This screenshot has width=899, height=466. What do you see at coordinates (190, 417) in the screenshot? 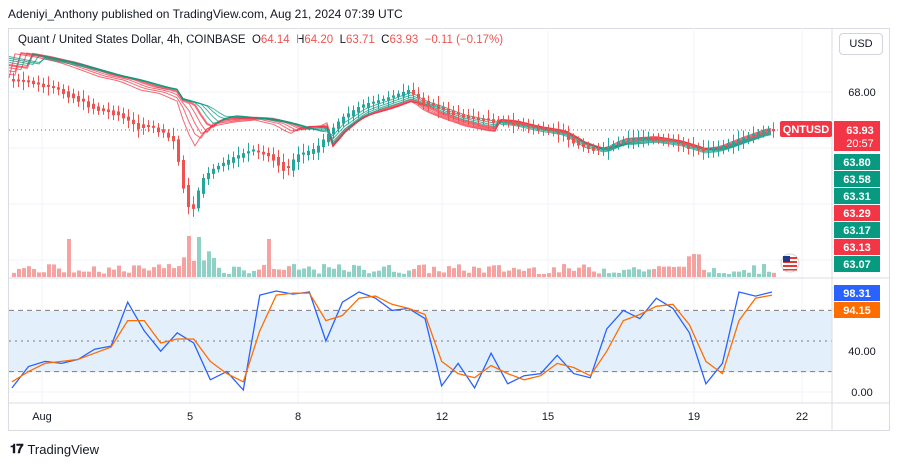
I see `time-tick-label: 5` at bounding box center [190, 417].